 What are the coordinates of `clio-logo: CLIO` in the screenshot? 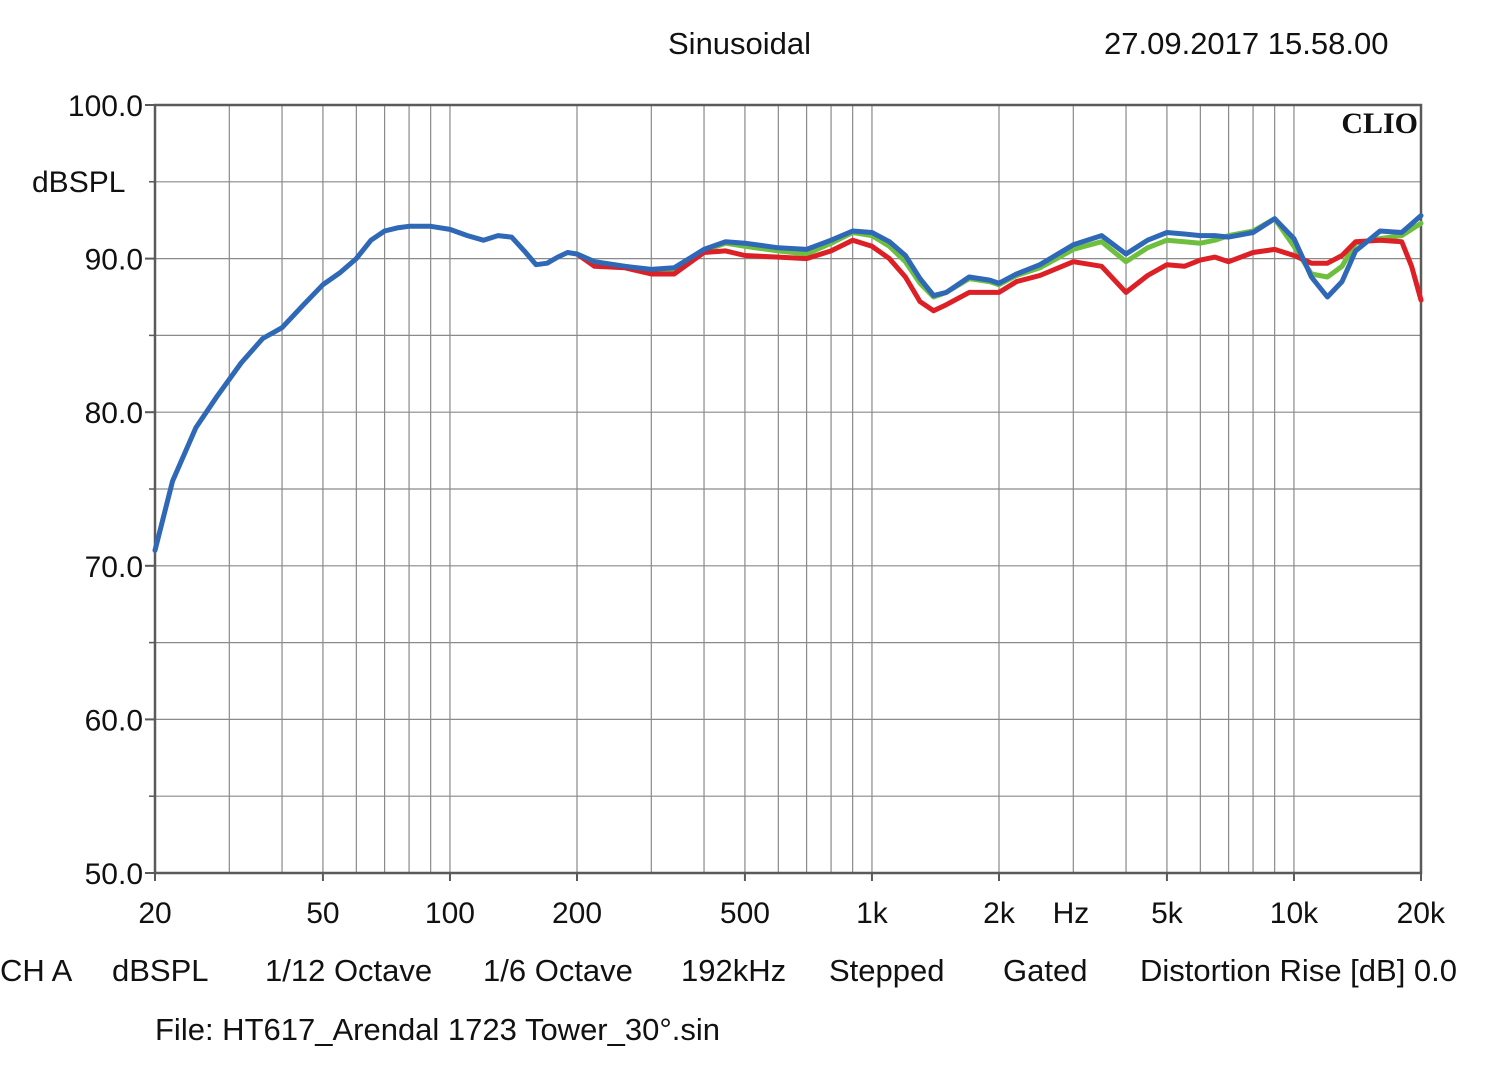 It's located at (1379, 123).